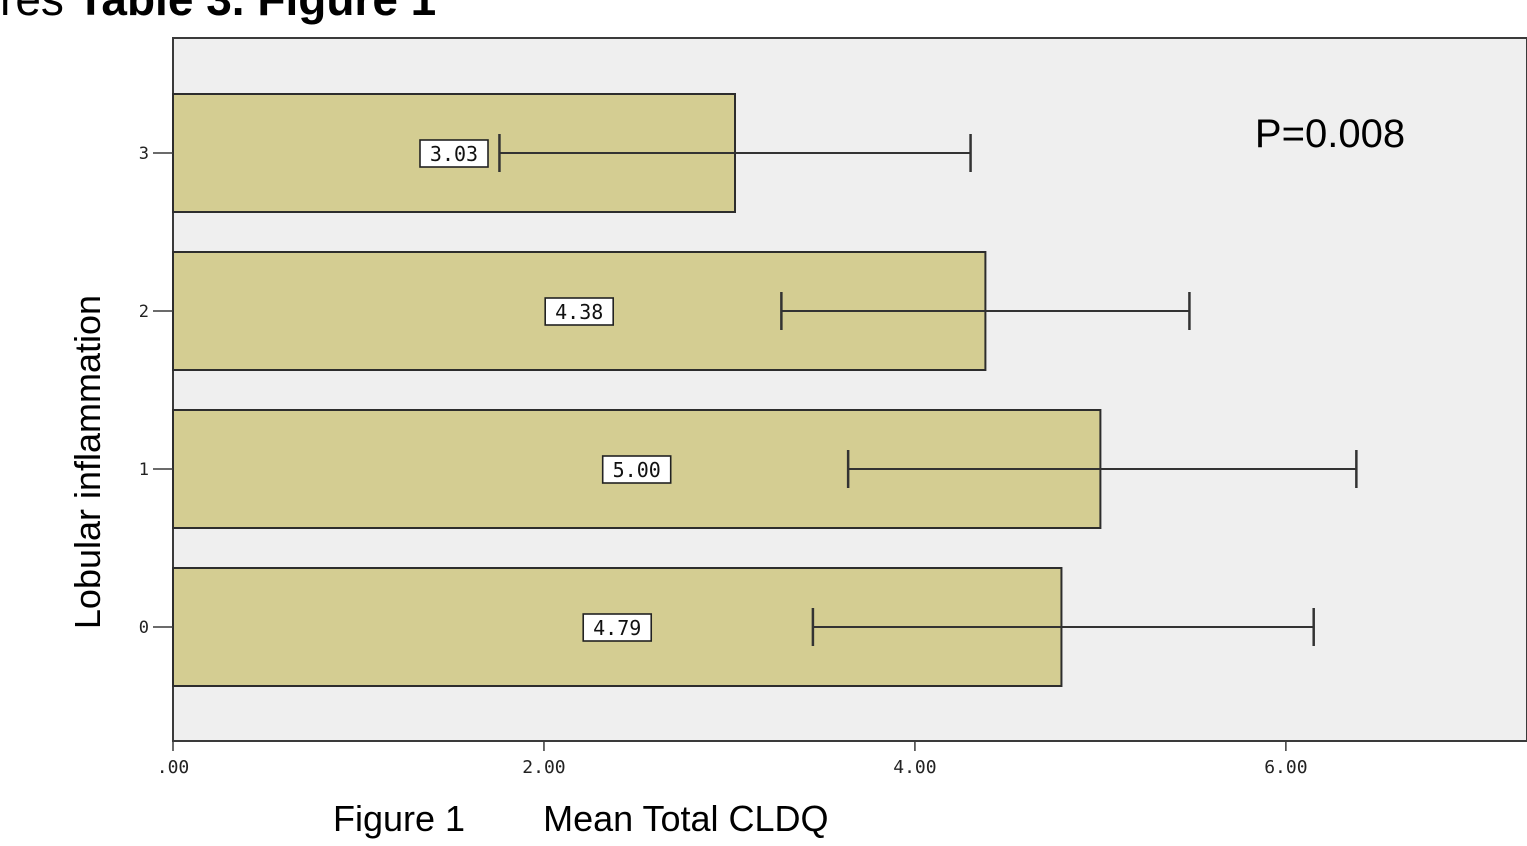  What do you see at coordinates (686, 818) in the screenshot?
I see `x-axis-label: Mean Total CLDQ` at bounding box center [686, 818].